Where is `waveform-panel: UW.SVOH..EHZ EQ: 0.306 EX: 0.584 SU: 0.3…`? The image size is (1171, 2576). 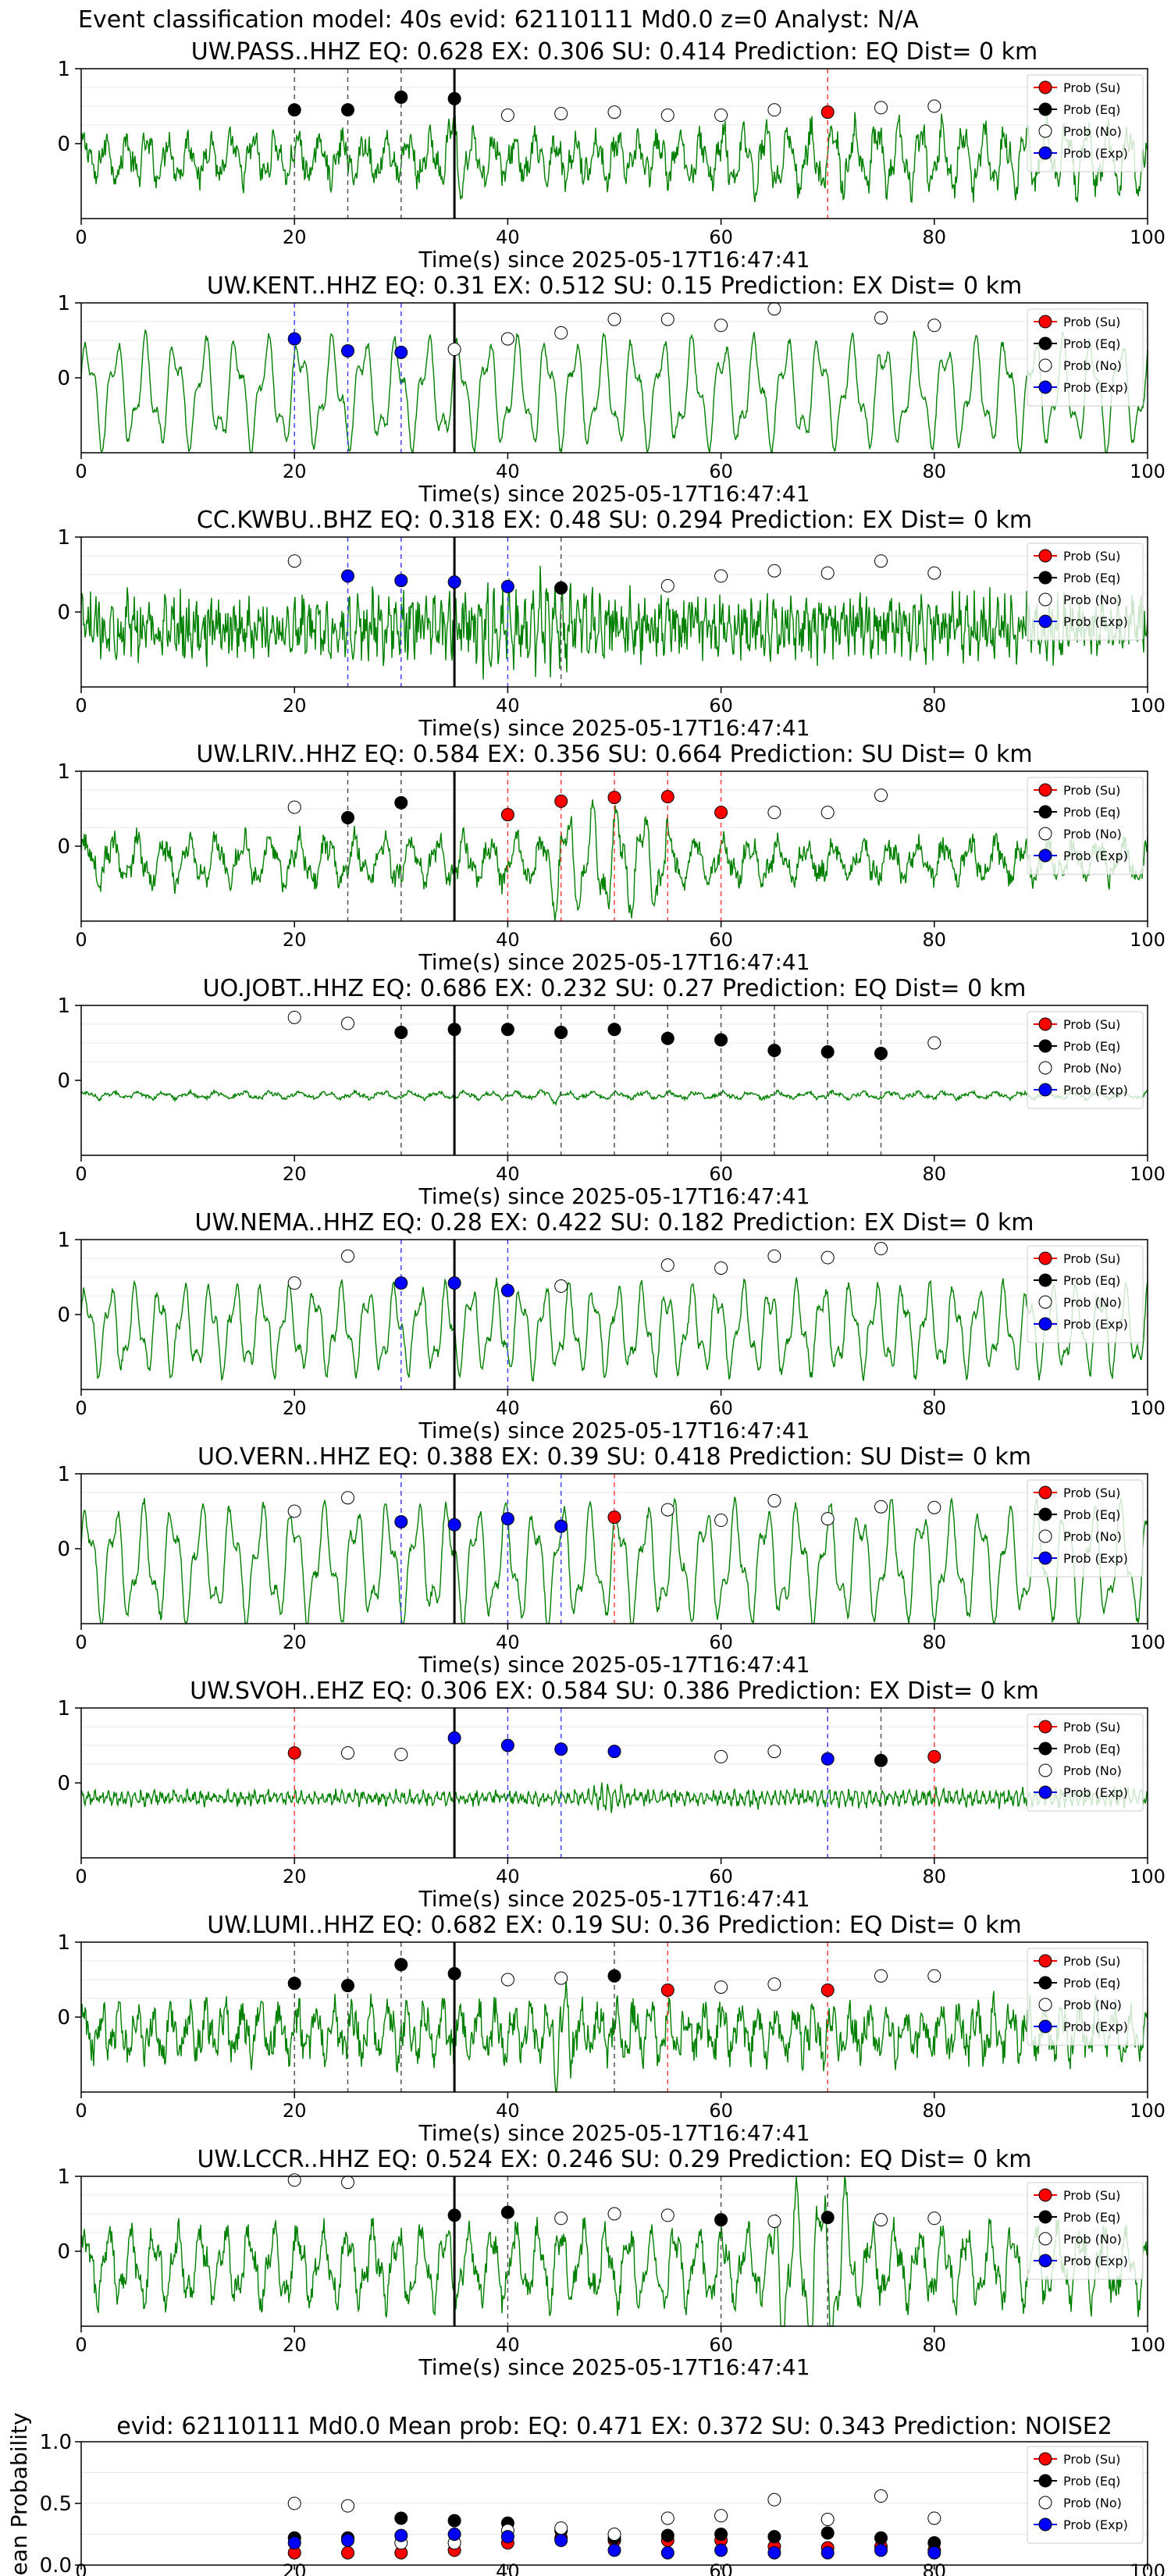 waveform-panel: UW.SVOH..EHZ EQ: 0.306 EX: 0.584 SU: 0.3… is located at coordinates (611, 1795).